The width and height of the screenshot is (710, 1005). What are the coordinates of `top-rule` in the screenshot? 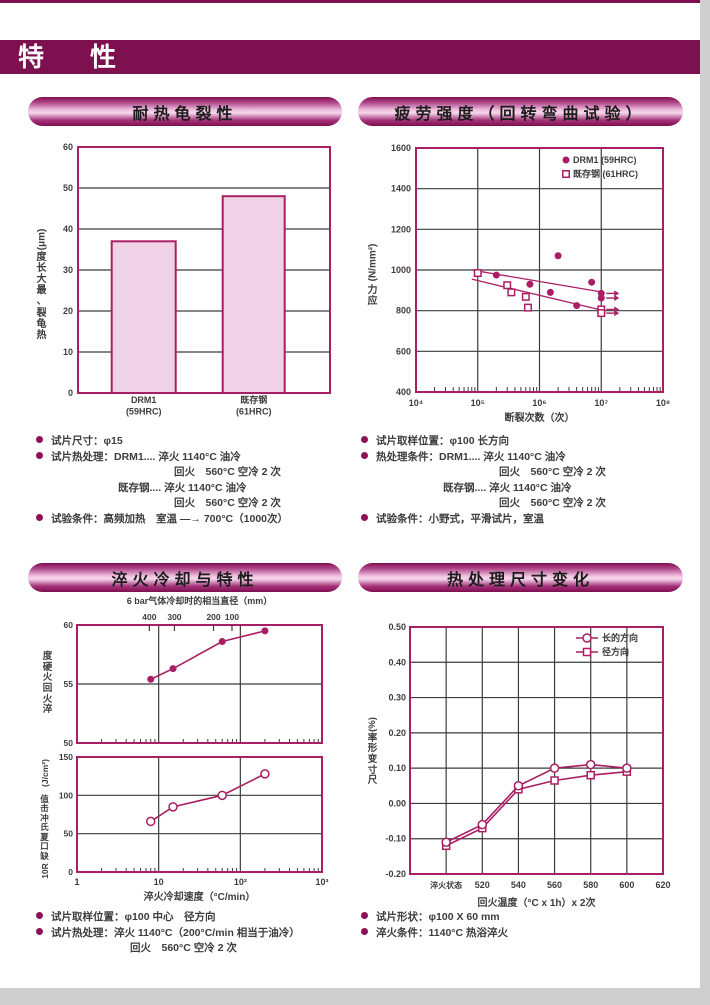 It's located at (350, 1).